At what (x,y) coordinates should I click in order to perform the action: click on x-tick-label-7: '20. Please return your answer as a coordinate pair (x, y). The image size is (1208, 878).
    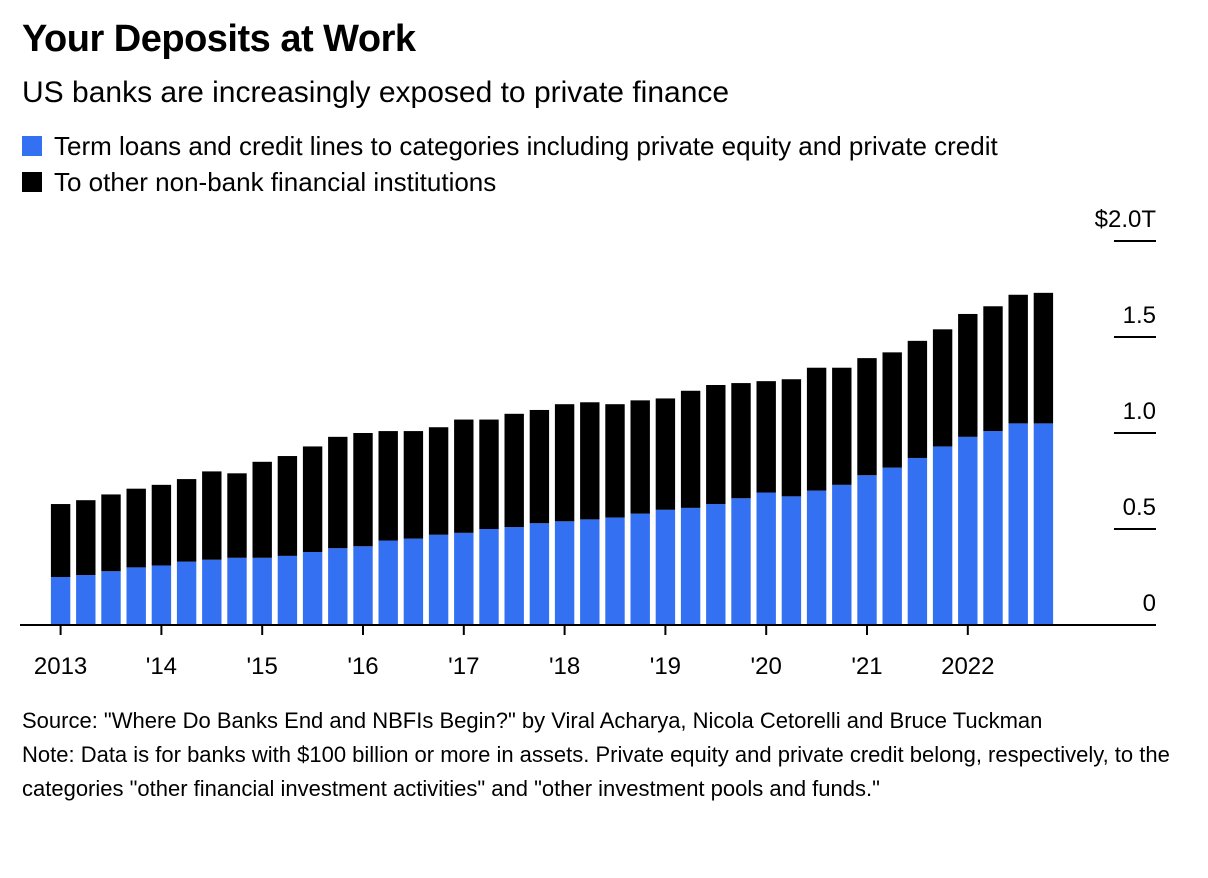
    Looking at the image, I should click on (766, 666).